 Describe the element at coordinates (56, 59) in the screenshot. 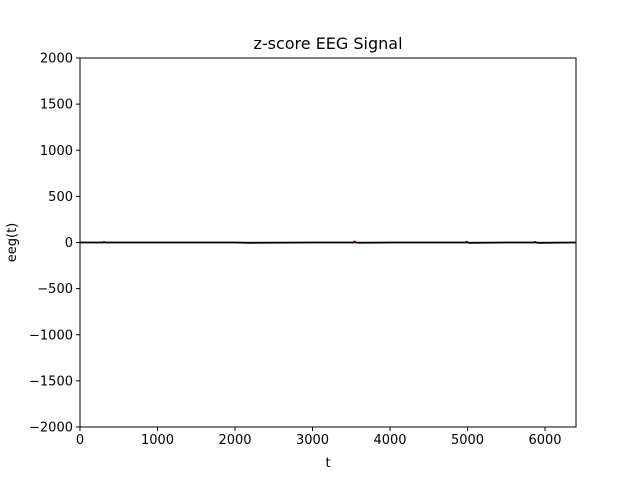

I see `y-tick-label: 2000` at that location.